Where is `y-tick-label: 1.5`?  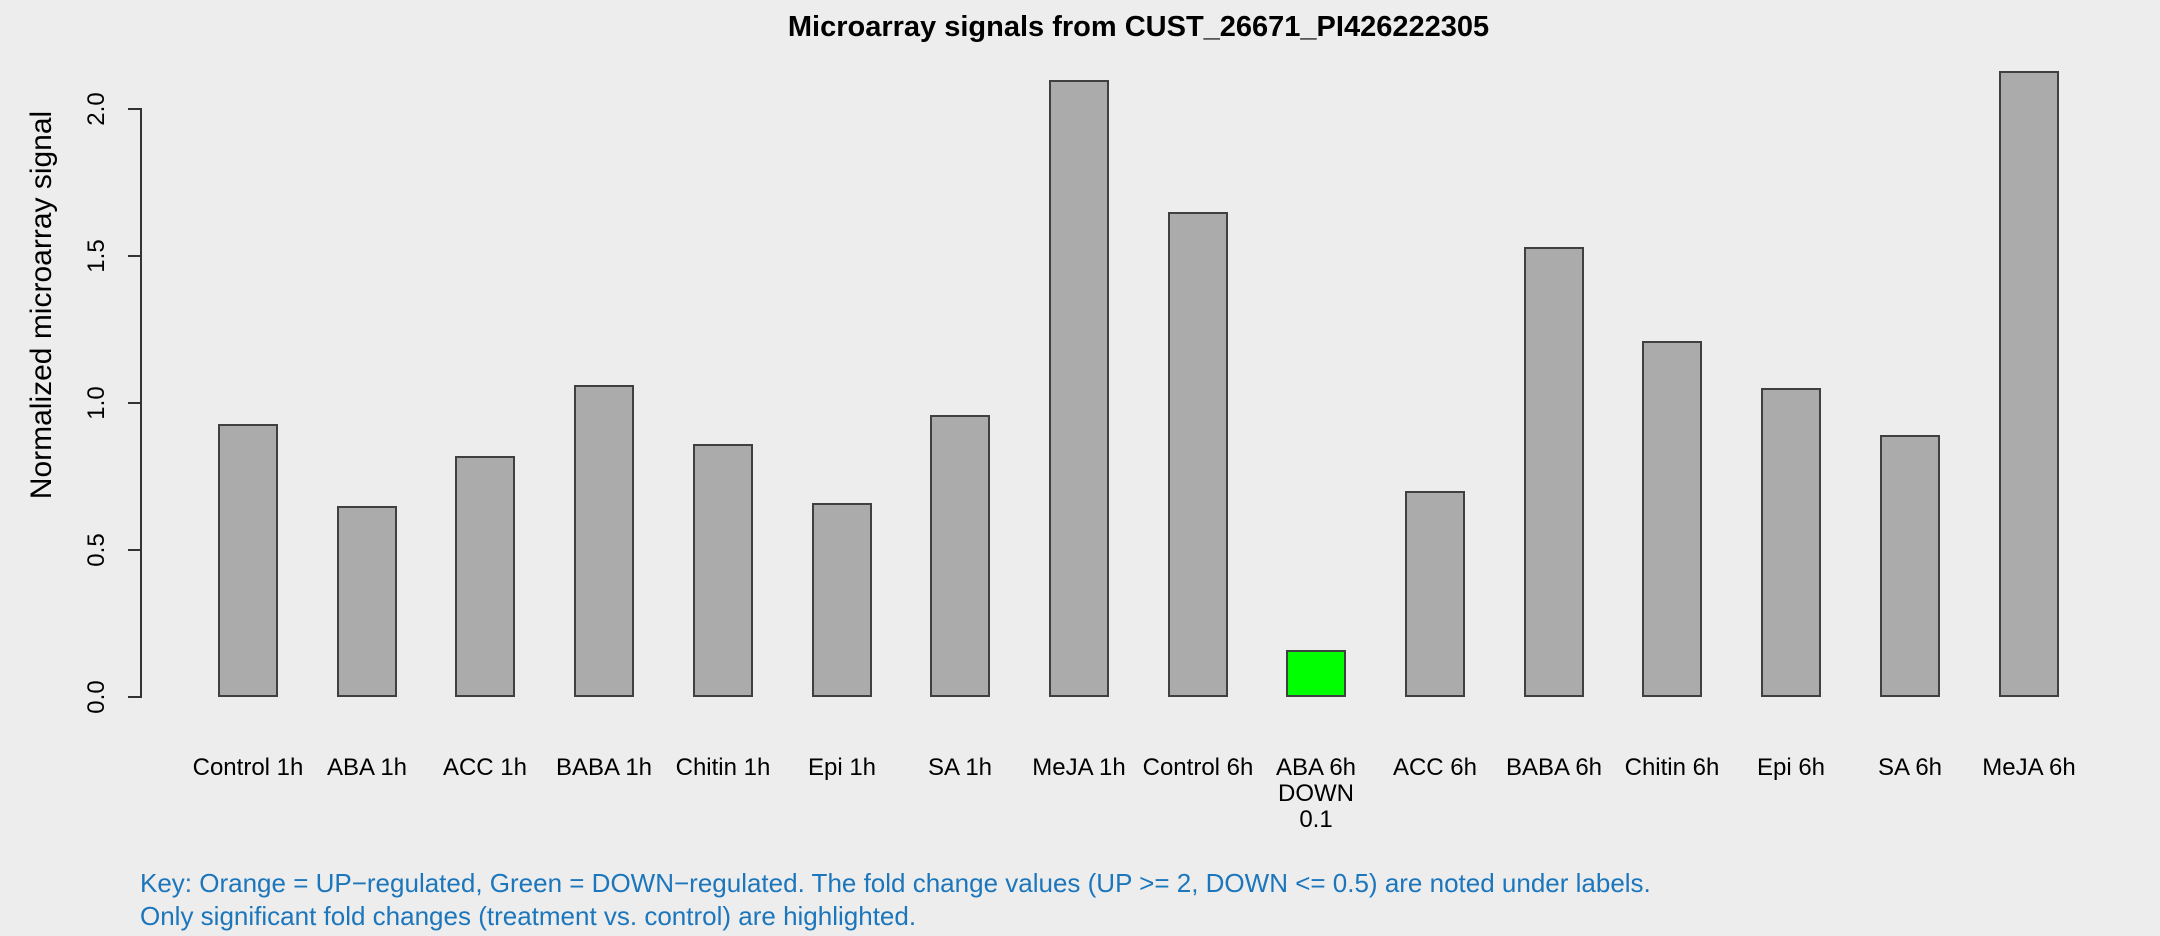
y-tick-label: 1.5 is located at coordinates (96, 256).